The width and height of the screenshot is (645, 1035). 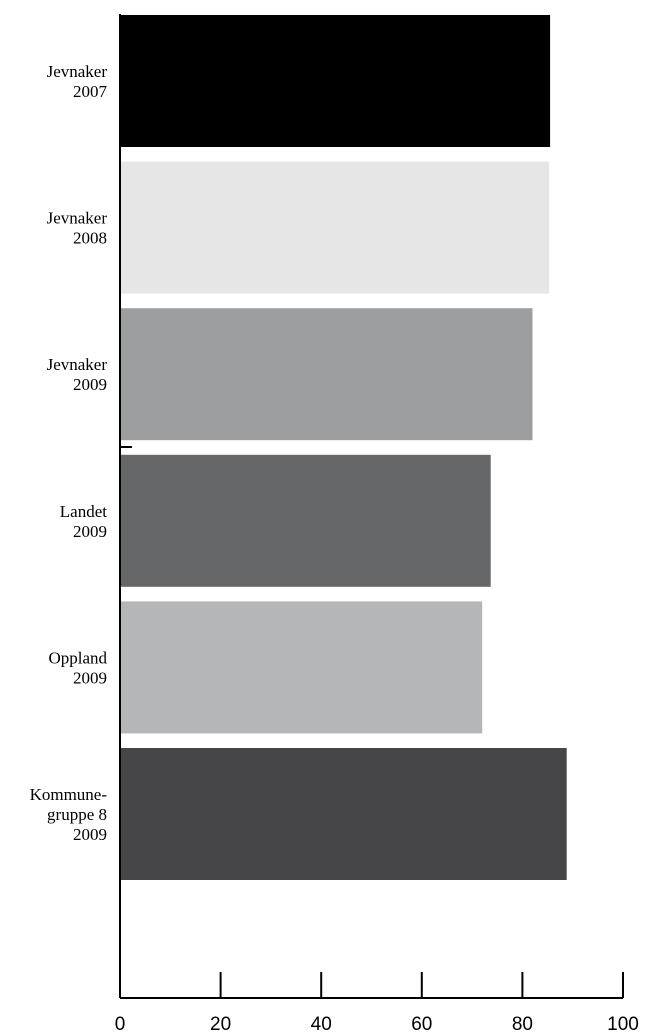 I want to click on category-label-line: Landet, so click(x=83, y=511).